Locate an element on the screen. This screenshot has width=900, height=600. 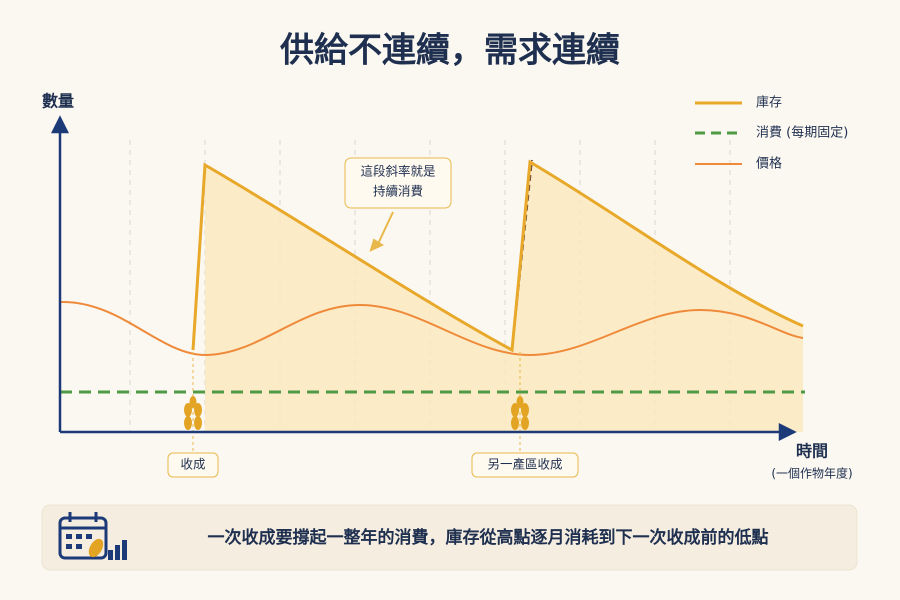
legend-label: 消費 (每期固定) is located at coordinates (802, 133).